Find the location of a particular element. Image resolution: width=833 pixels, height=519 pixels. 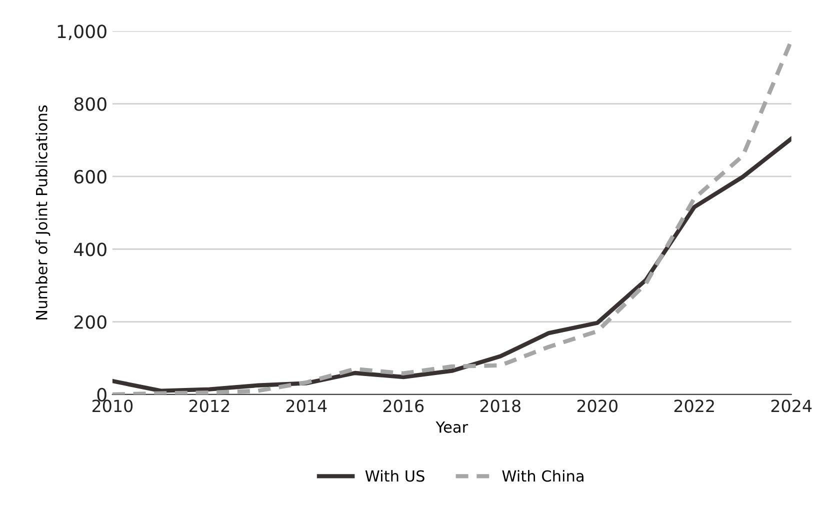

x-tick-label: 2016 is located at coordinates (403, 406).